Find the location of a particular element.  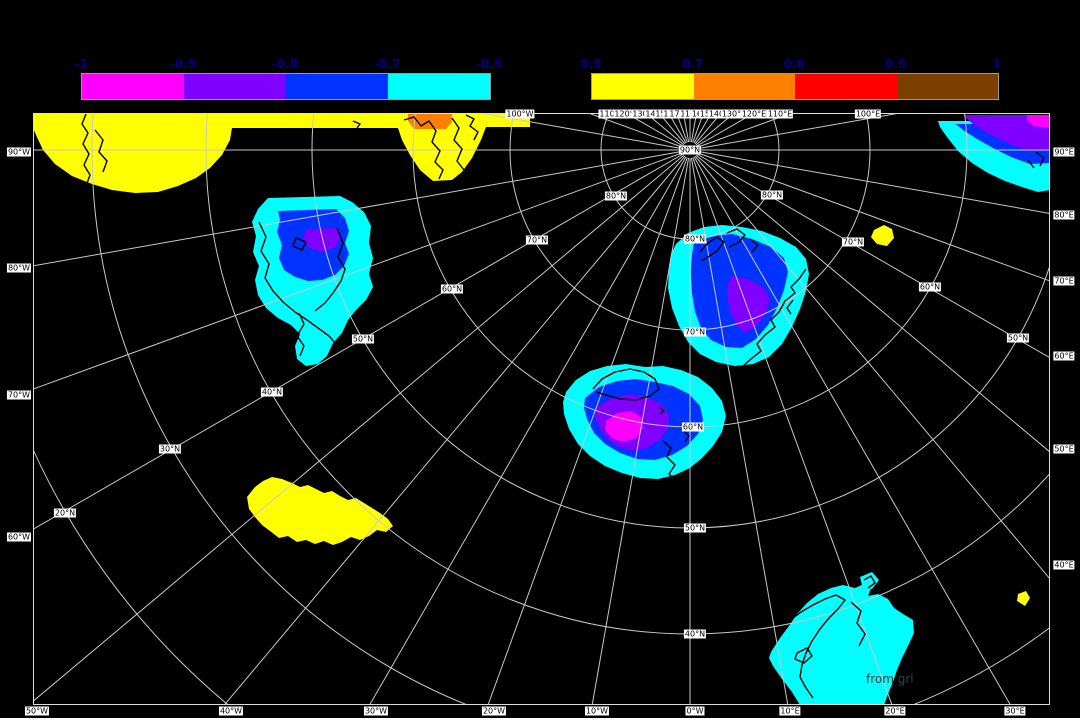

geo-label: 40°W is located at coordinates (231, 711).